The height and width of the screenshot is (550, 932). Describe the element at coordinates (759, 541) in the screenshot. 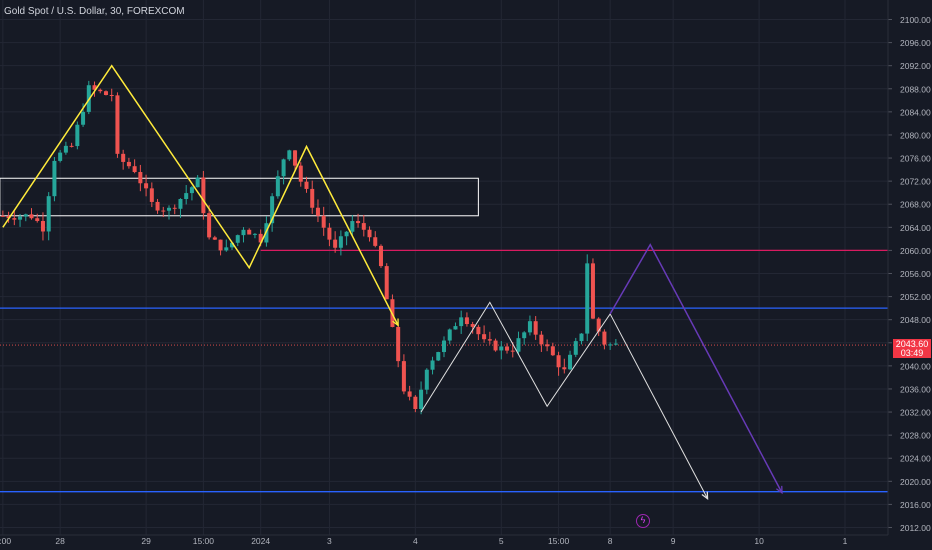

I see `x-tick-label: 10` at that location.